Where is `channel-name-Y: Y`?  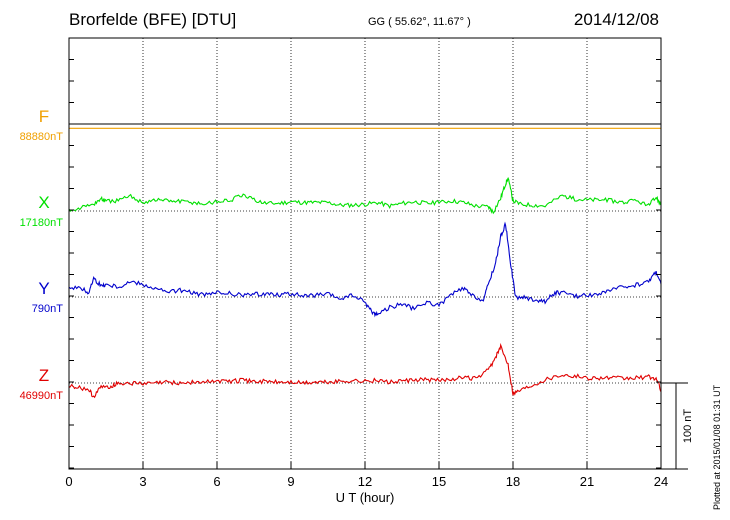
channel-name-Y: Y is located at coordinates (43, 288).